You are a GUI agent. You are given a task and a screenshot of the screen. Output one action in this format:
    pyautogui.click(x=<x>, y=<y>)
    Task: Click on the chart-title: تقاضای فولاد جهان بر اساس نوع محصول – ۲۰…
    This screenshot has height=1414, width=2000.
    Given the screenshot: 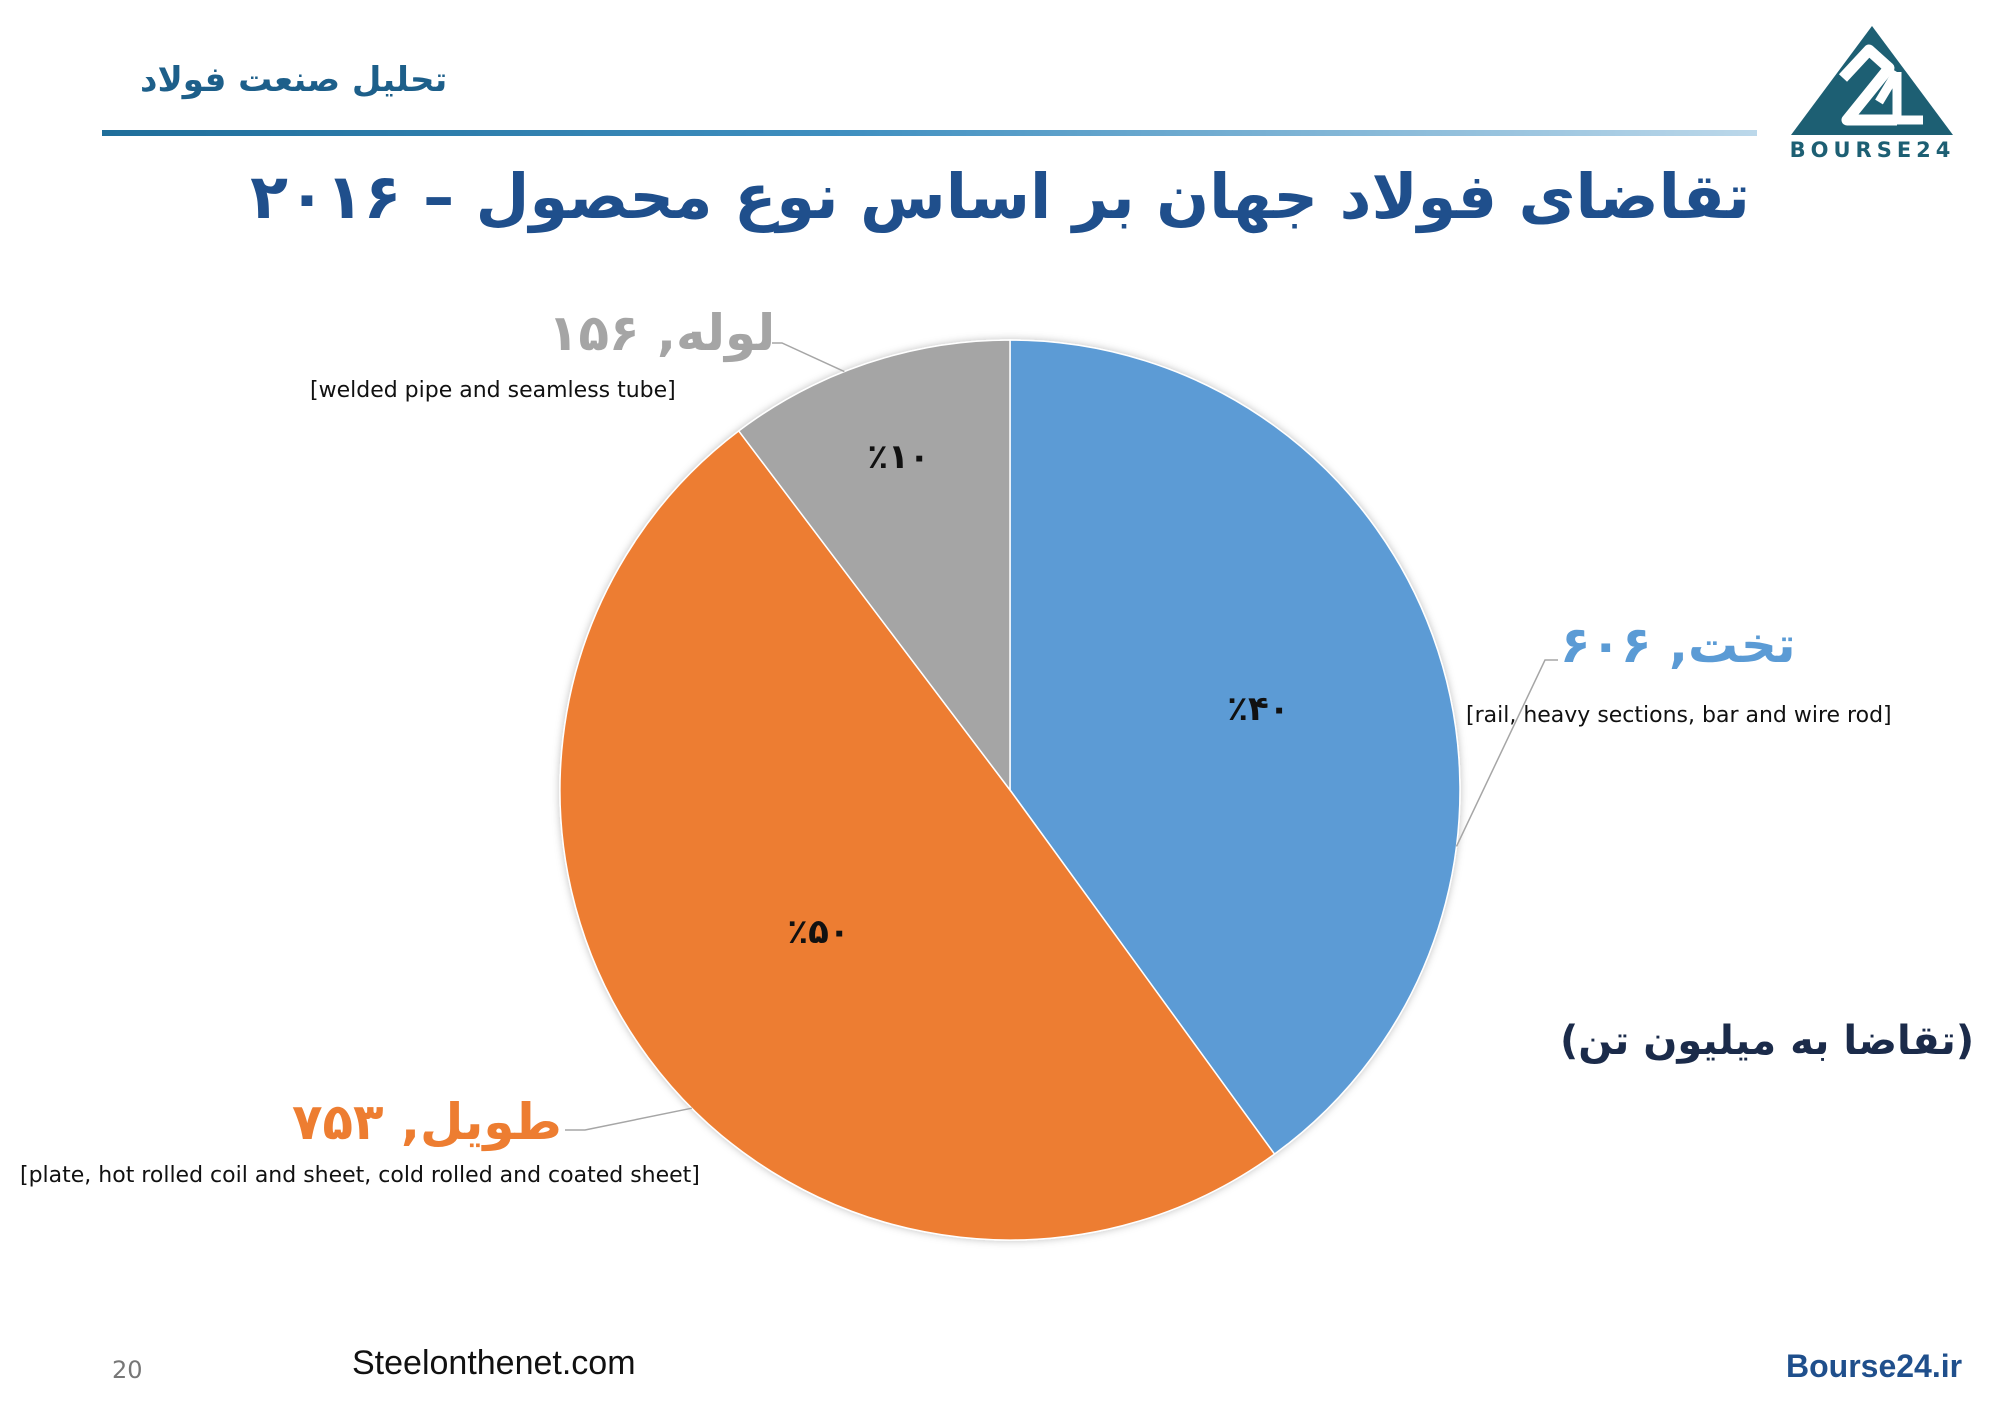 What is the action you would take?
    pyautogui.click(x=1000, y=196)
    